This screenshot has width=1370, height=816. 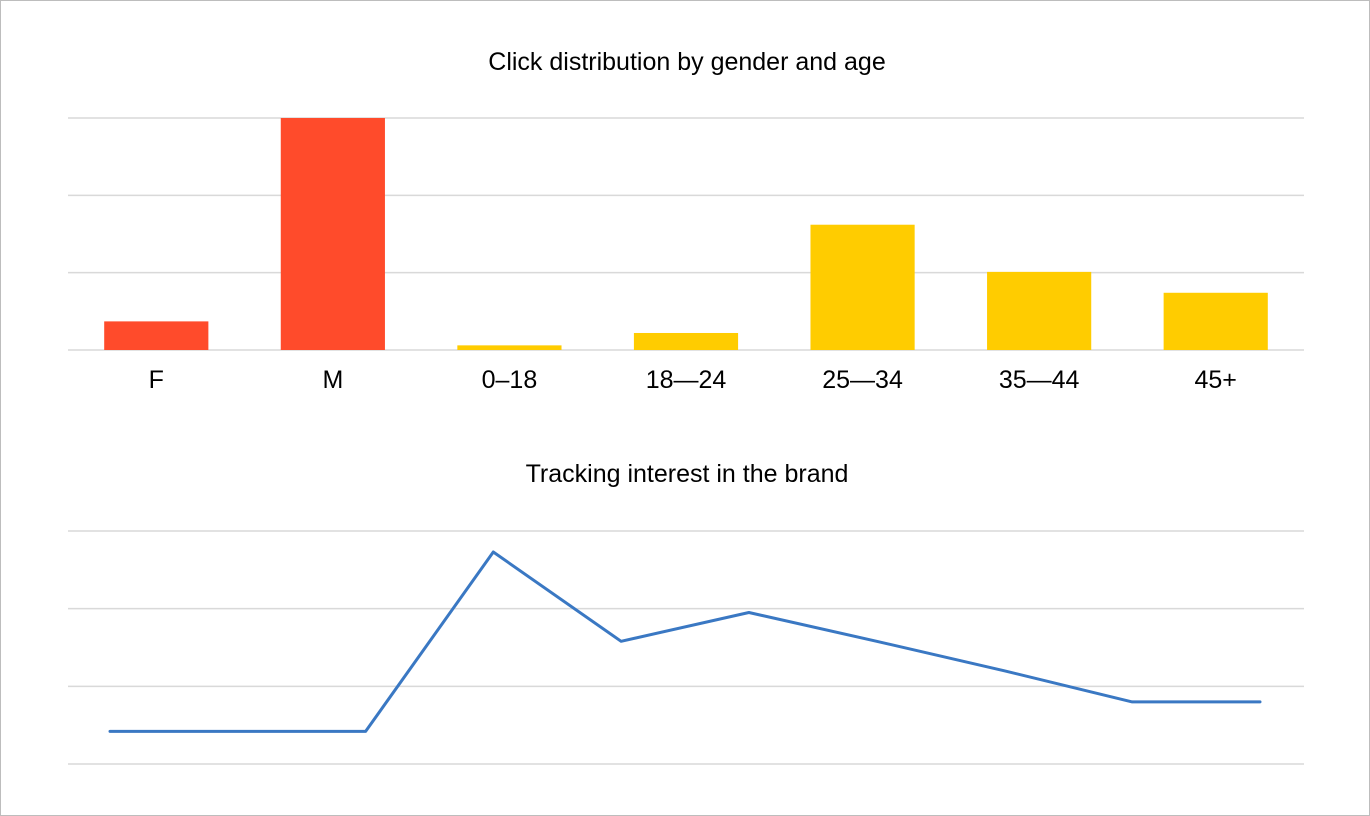 What do you see at coordinates (686, 62) in the screenshot?
I see `bar-chart-title: Click distribution by gender and age` at bounding box center [686, 62].